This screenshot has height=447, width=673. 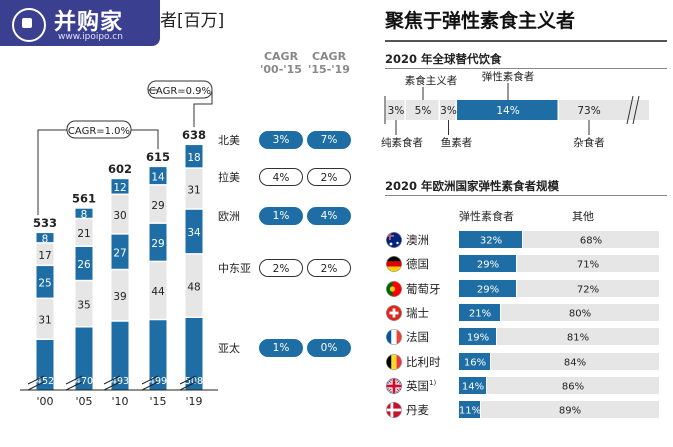 What do you see at coordinates (157, 401) in the screenshot?
I see `x-tick-label: '15` at bounding box center [157, 401].